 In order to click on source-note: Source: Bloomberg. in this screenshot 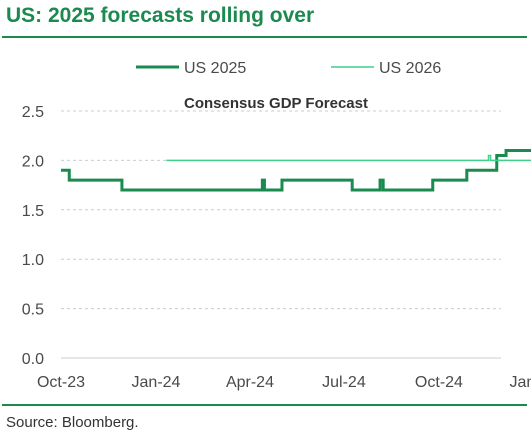, I will do `click(72, 422)`.